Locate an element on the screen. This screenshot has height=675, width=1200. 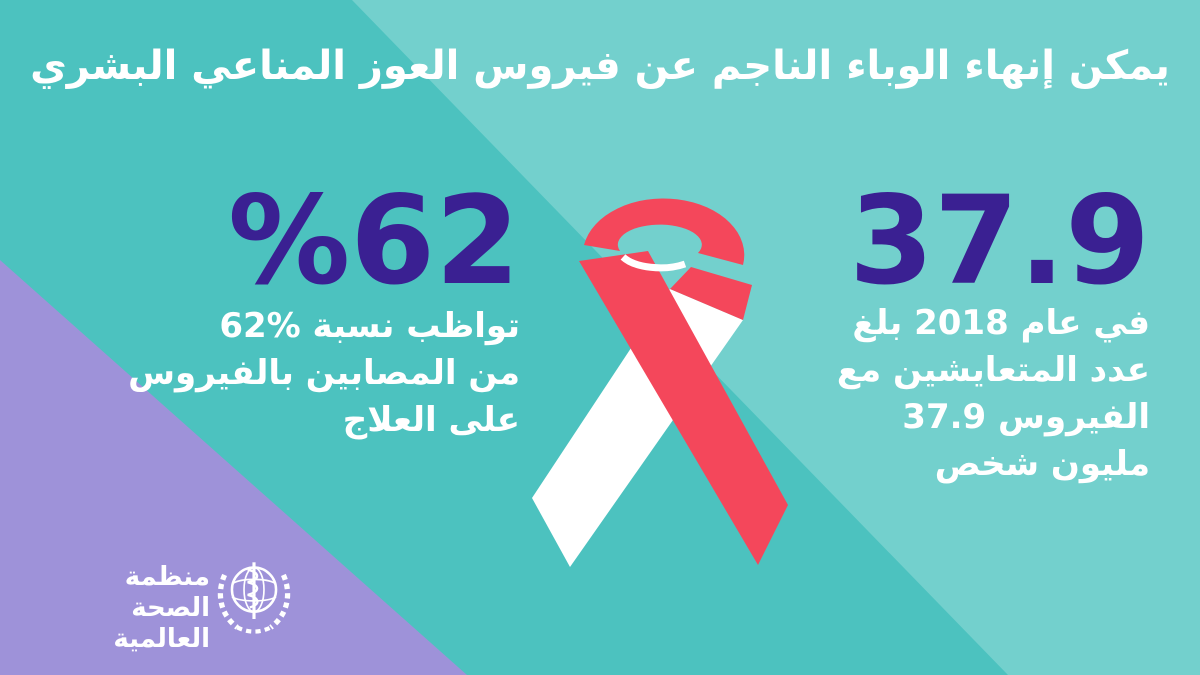
laurel-base is located at coordinates (254, 629).